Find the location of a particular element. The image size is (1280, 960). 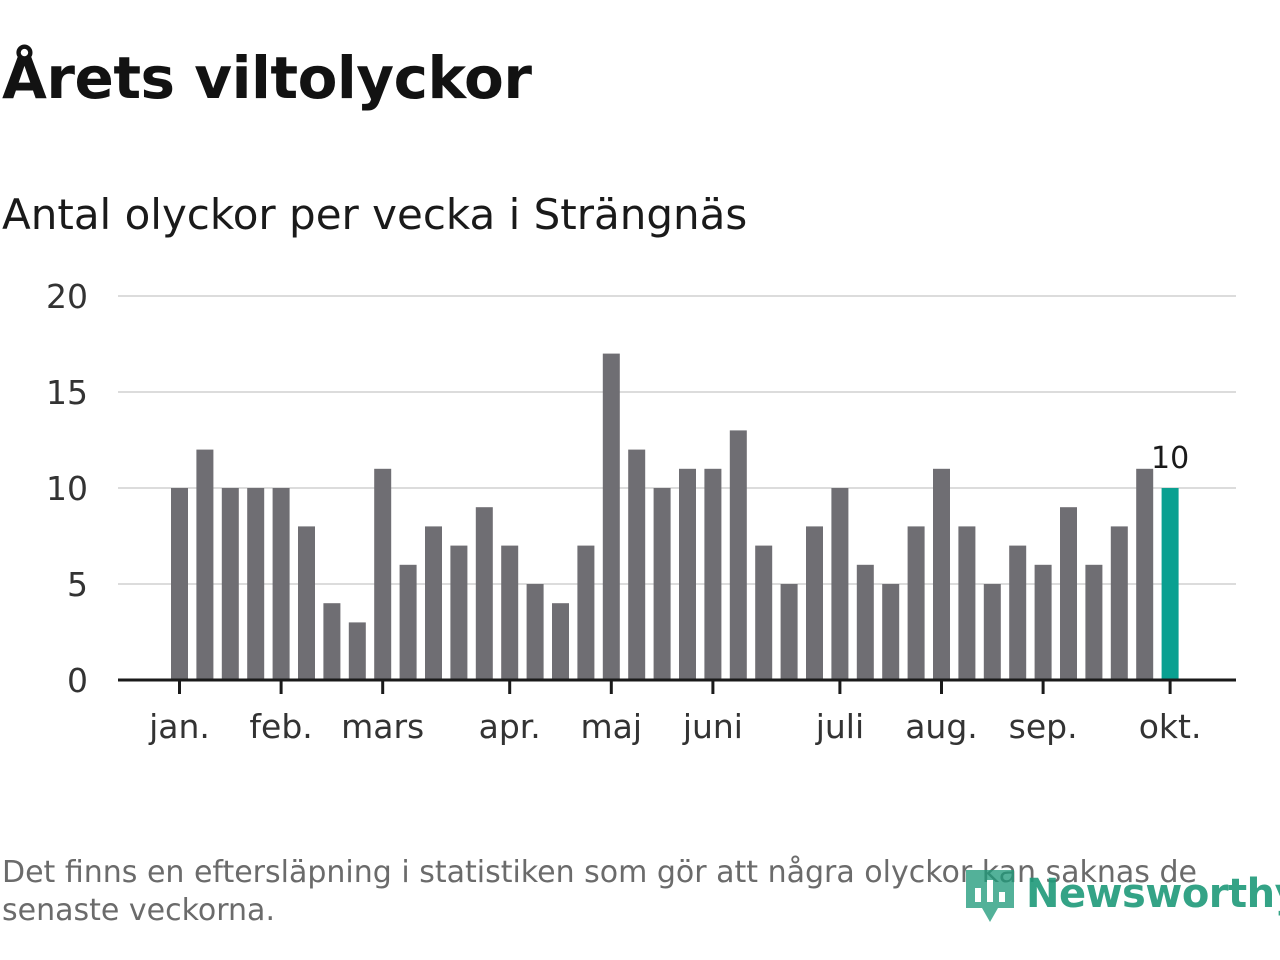

highlight-data-label: 10 is located at coordinates (1170, 458).